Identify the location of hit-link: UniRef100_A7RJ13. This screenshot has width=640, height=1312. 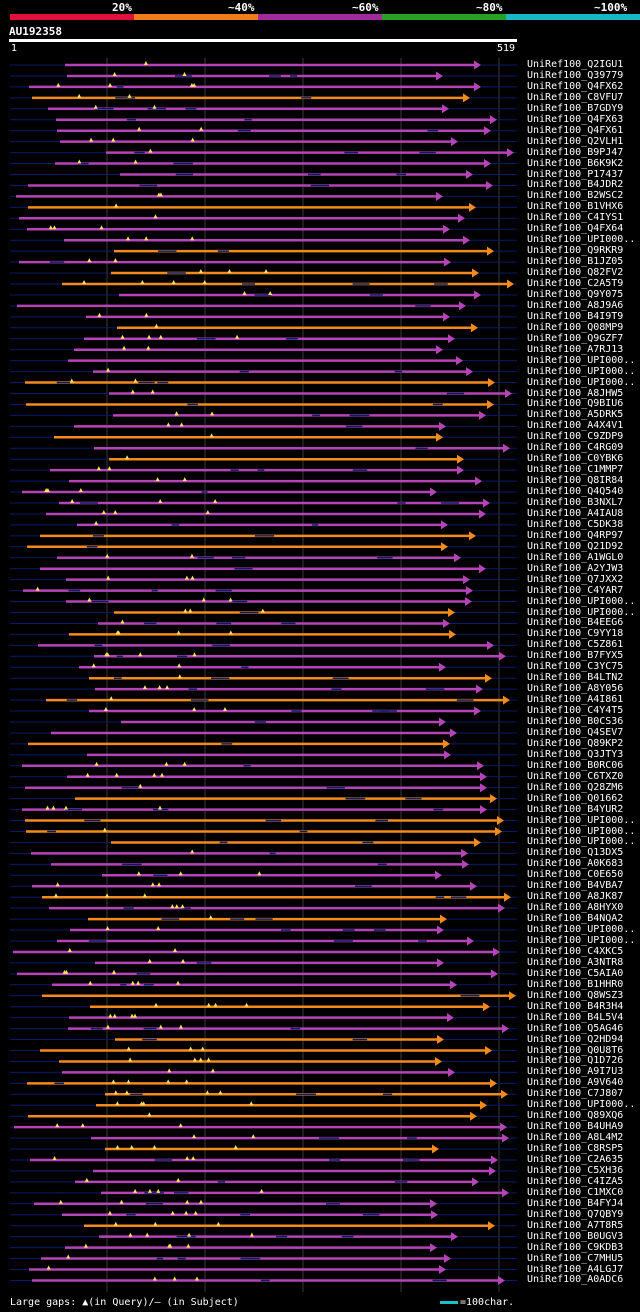
(575, 349).